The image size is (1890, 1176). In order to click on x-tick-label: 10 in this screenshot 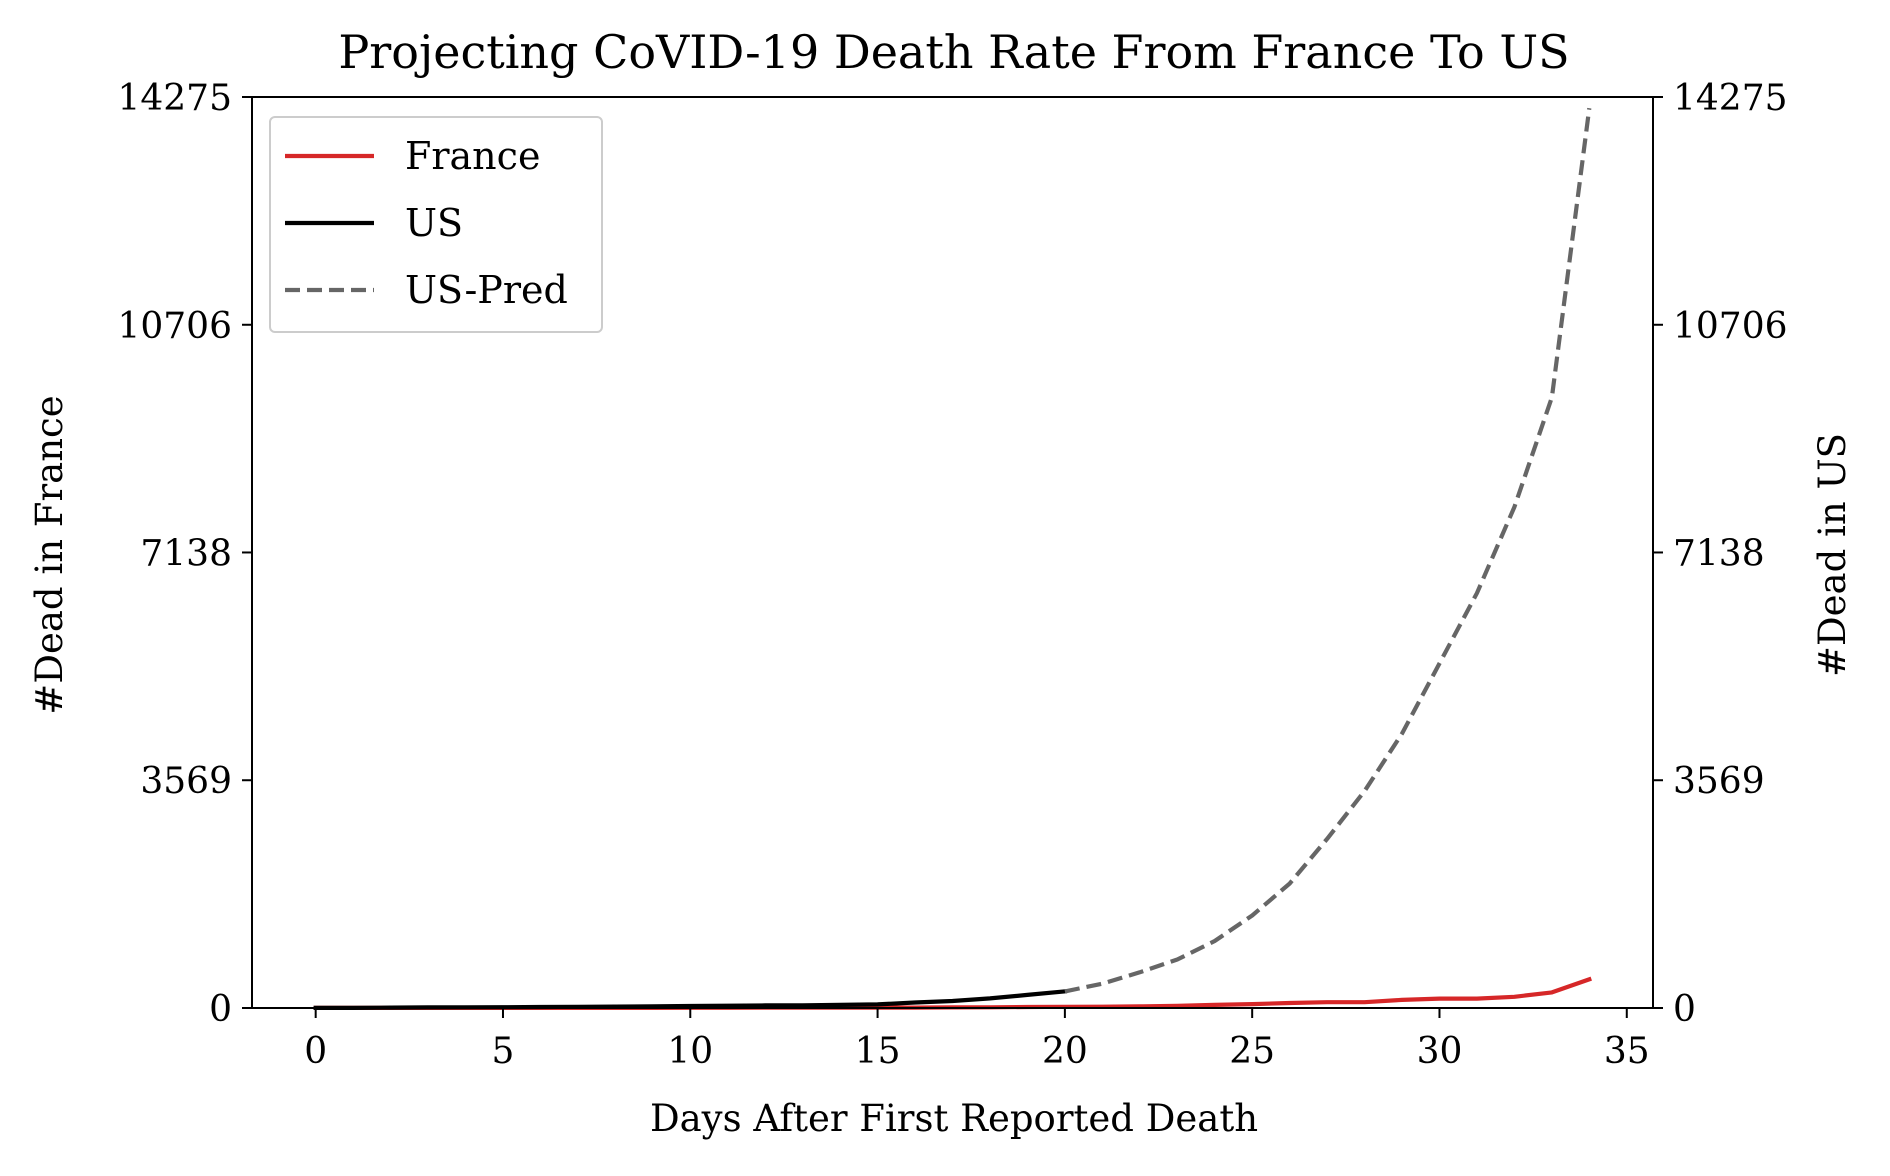, I will do `click(690, 1051)`.